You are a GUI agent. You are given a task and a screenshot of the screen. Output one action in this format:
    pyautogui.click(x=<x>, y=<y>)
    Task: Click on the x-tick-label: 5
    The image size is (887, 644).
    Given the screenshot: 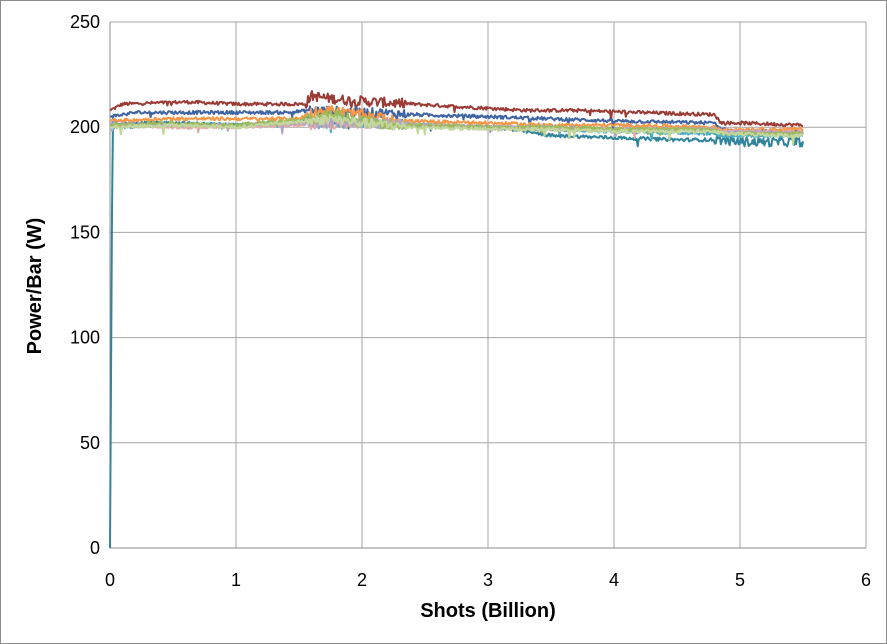 What is the action you would take?
    pyautogui.click(x=740, y=580)
    